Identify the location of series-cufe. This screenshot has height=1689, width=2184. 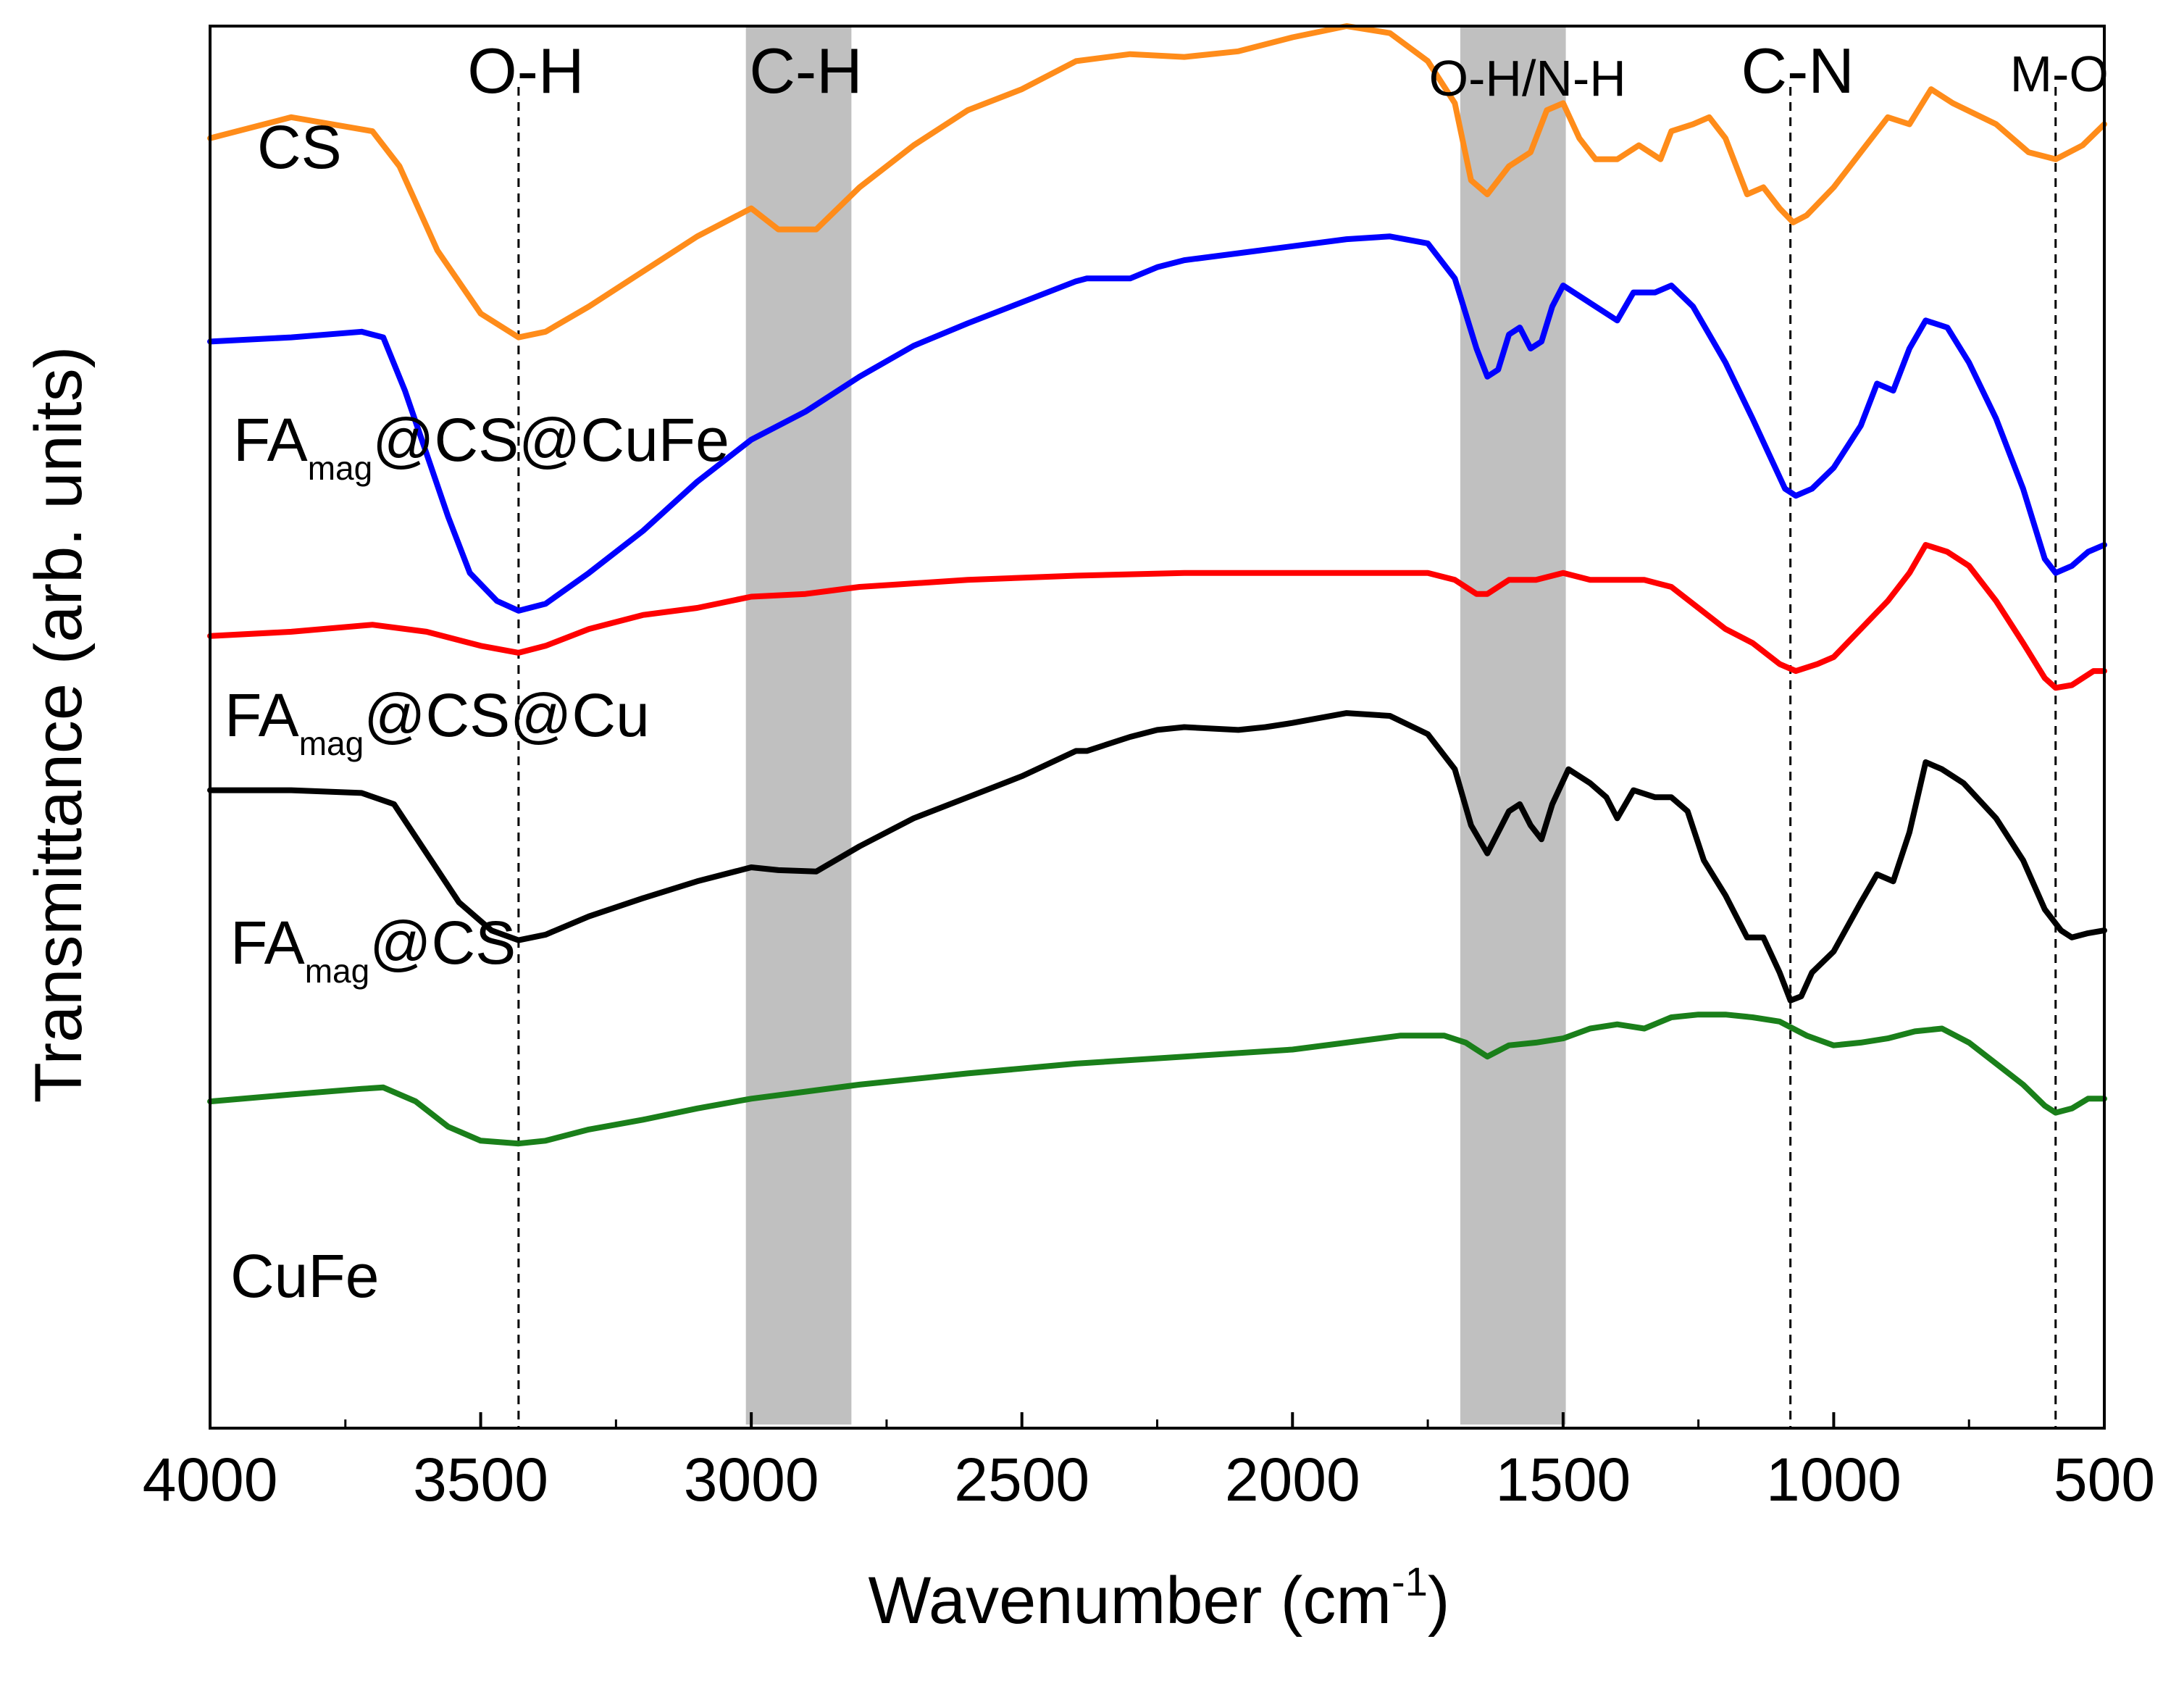
(1157, 1079).